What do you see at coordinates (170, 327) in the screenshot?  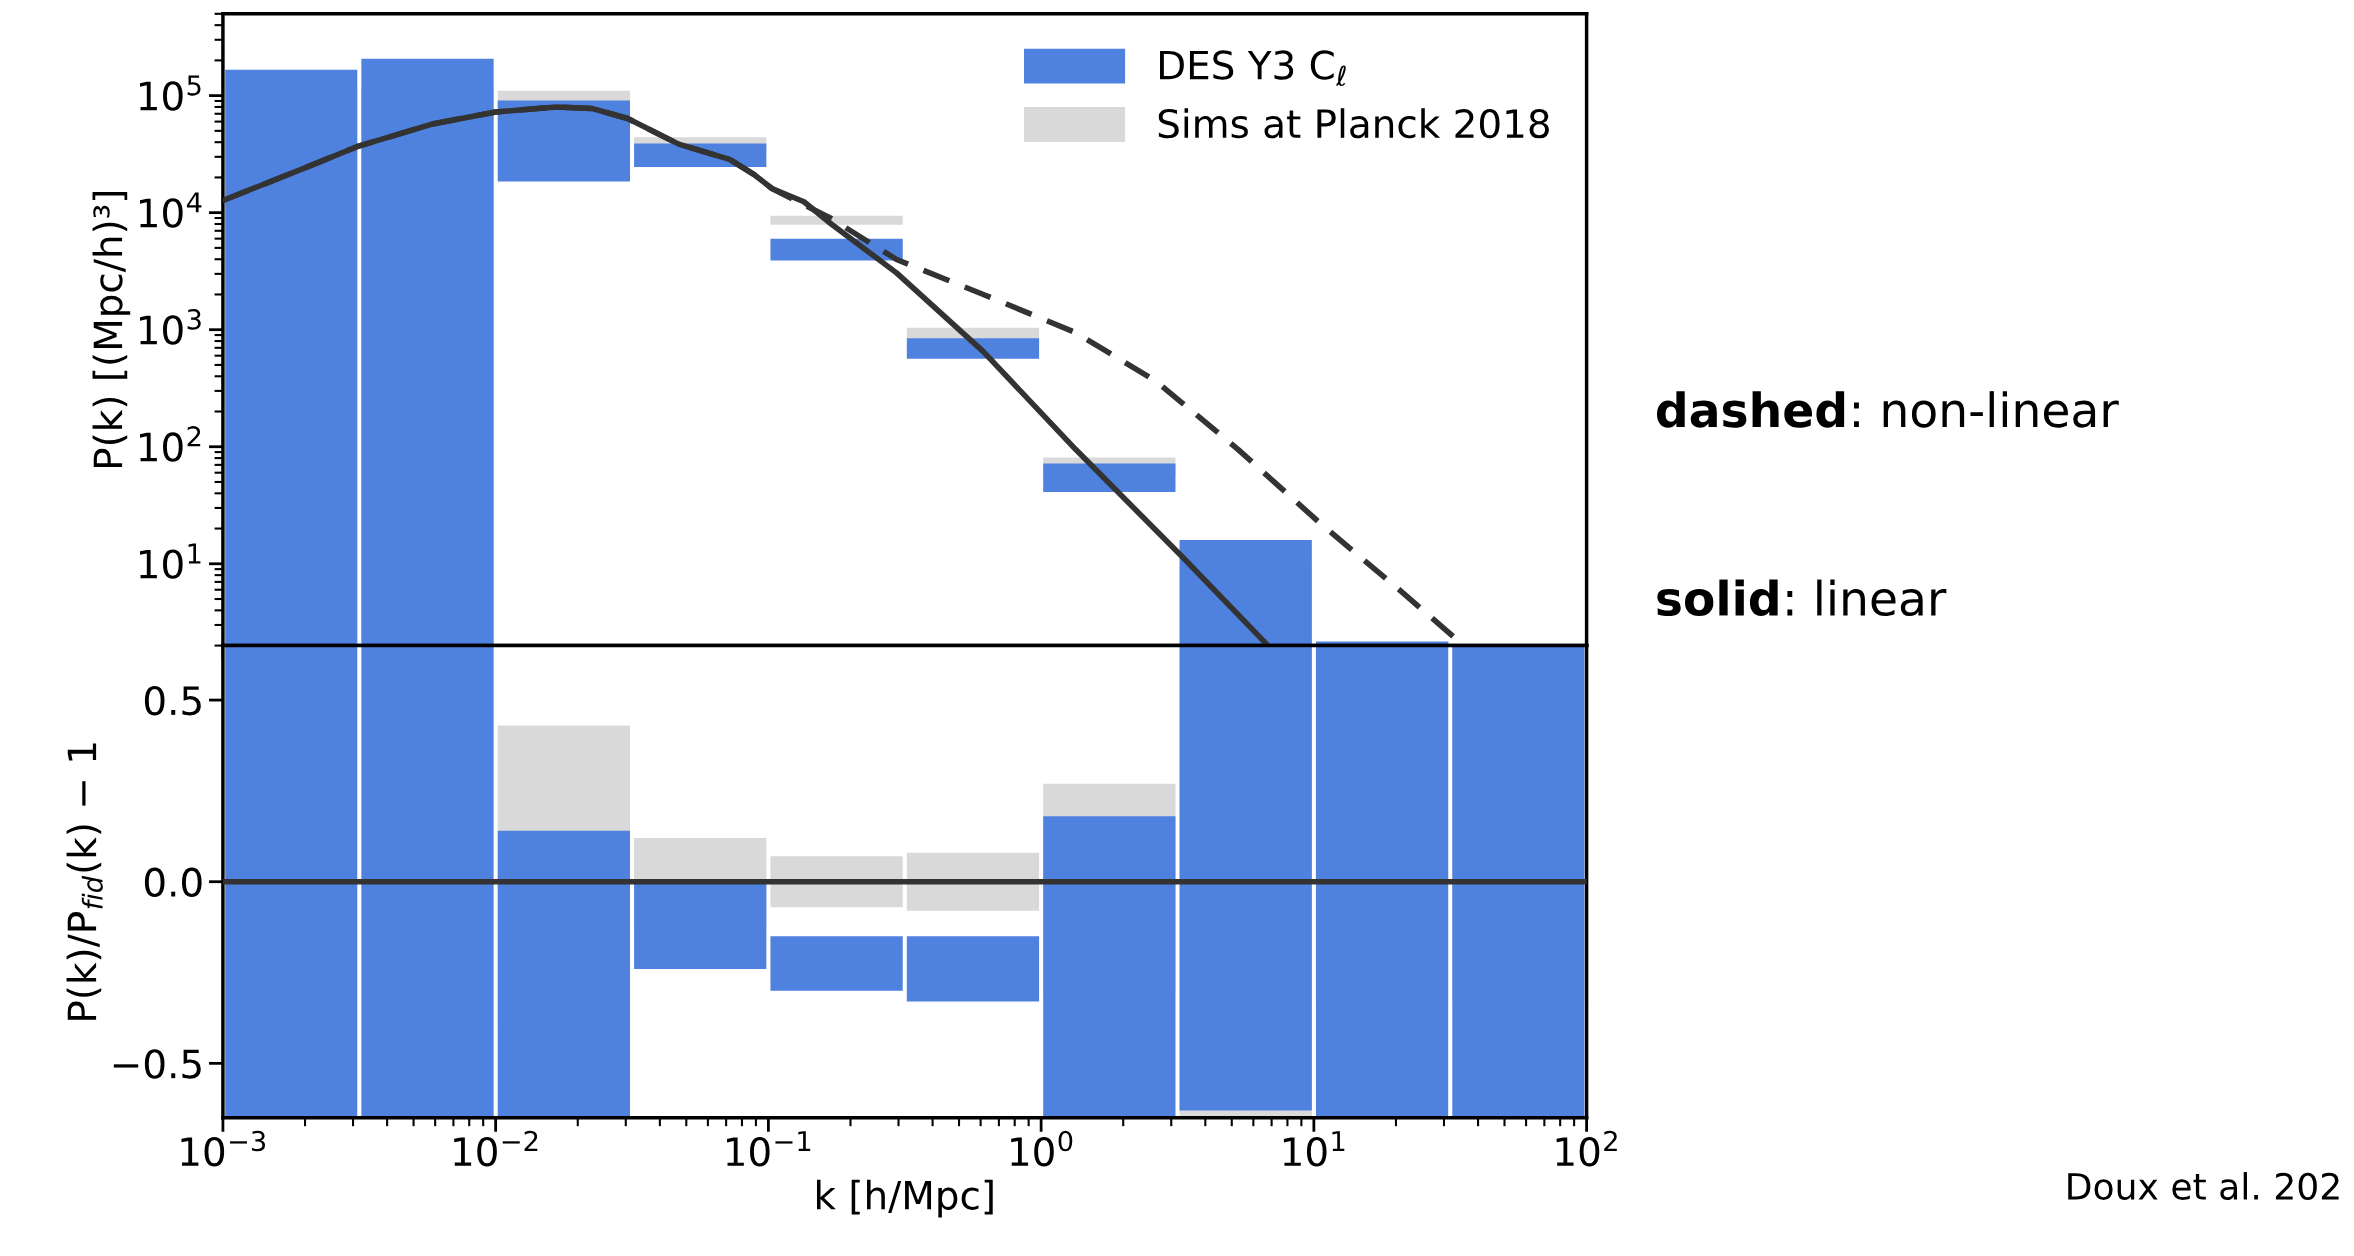 I see `y-tick-label: 10$^{3}$` at bounding box center [170, 327].